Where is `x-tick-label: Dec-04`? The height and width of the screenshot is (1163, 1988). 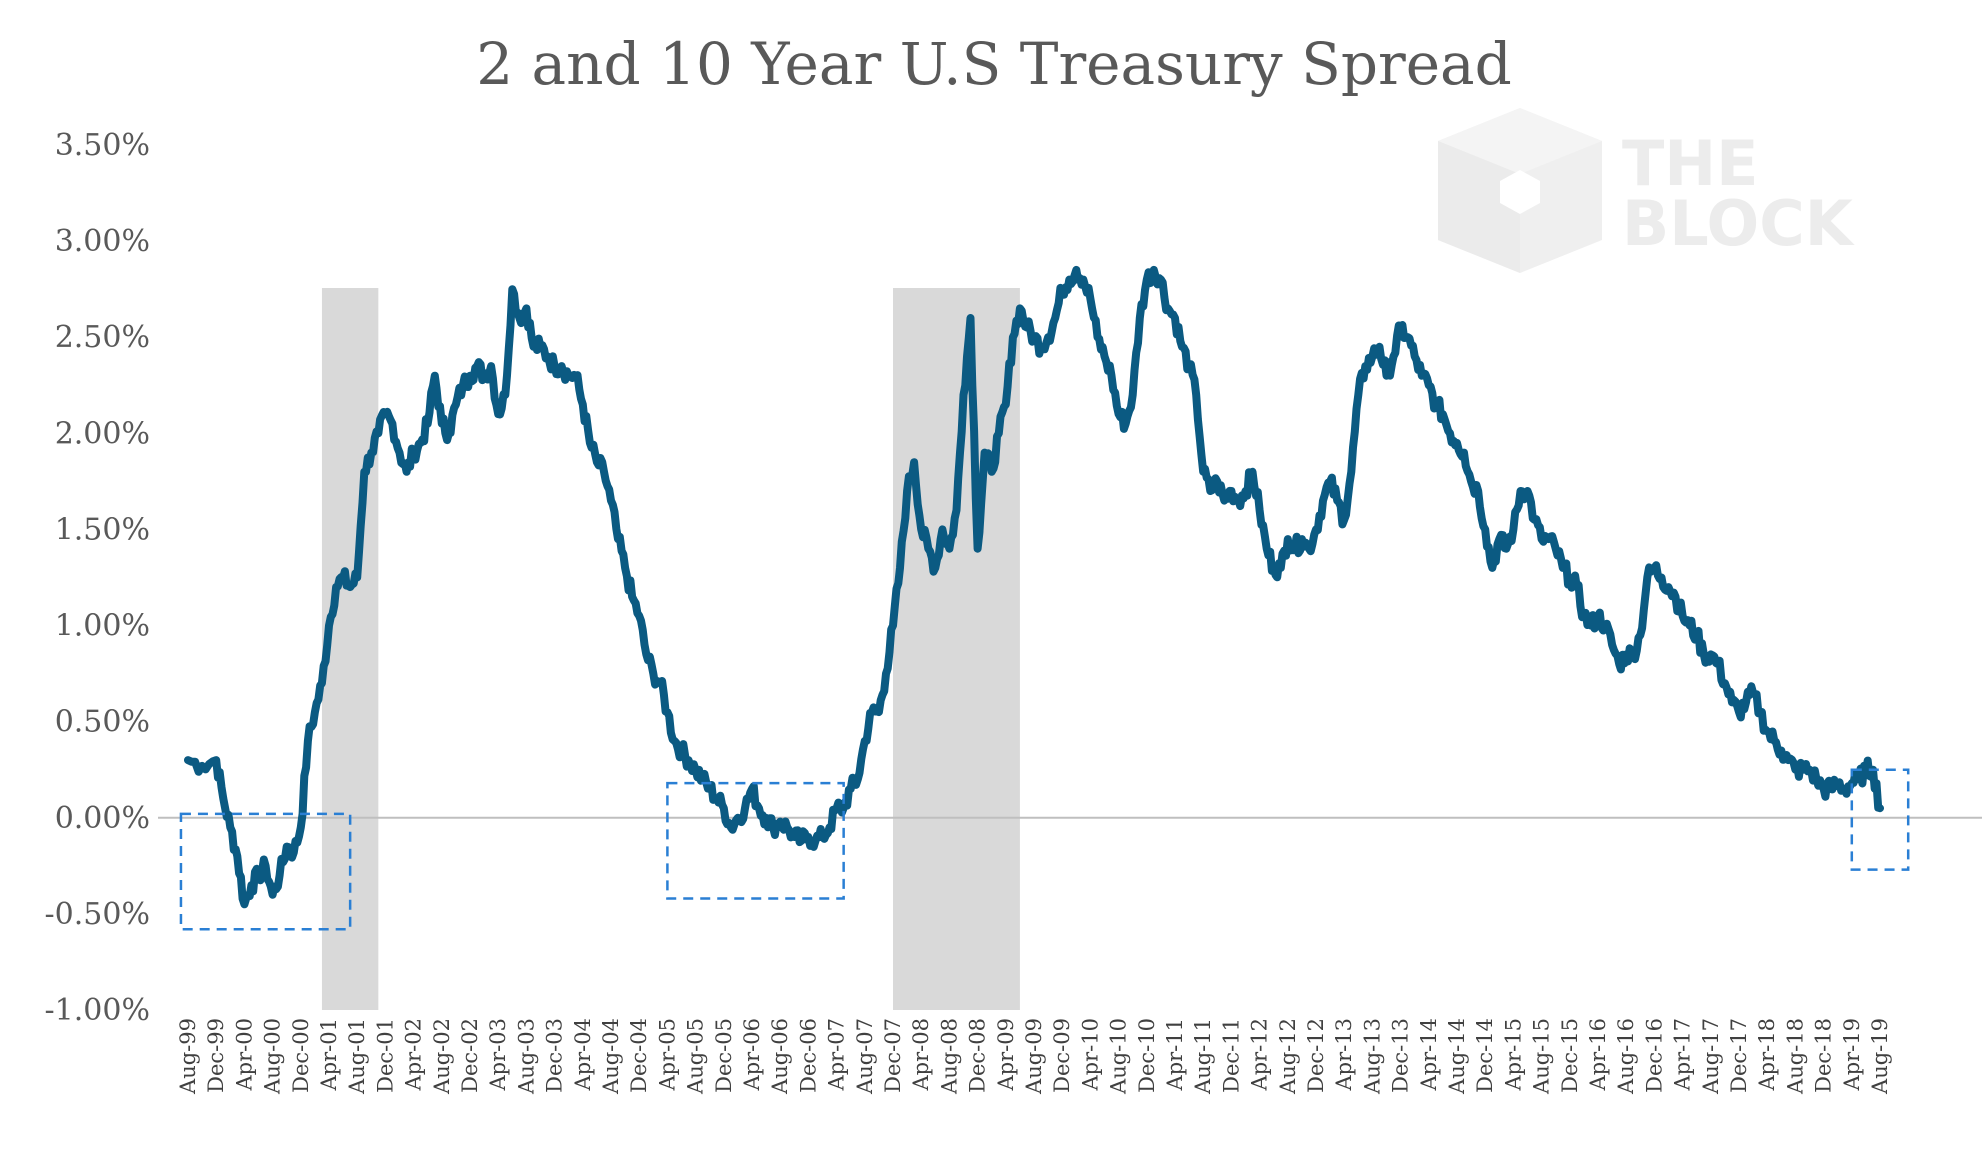 x-tick-label: Dec-04 is located at coordinates (639, 1055).